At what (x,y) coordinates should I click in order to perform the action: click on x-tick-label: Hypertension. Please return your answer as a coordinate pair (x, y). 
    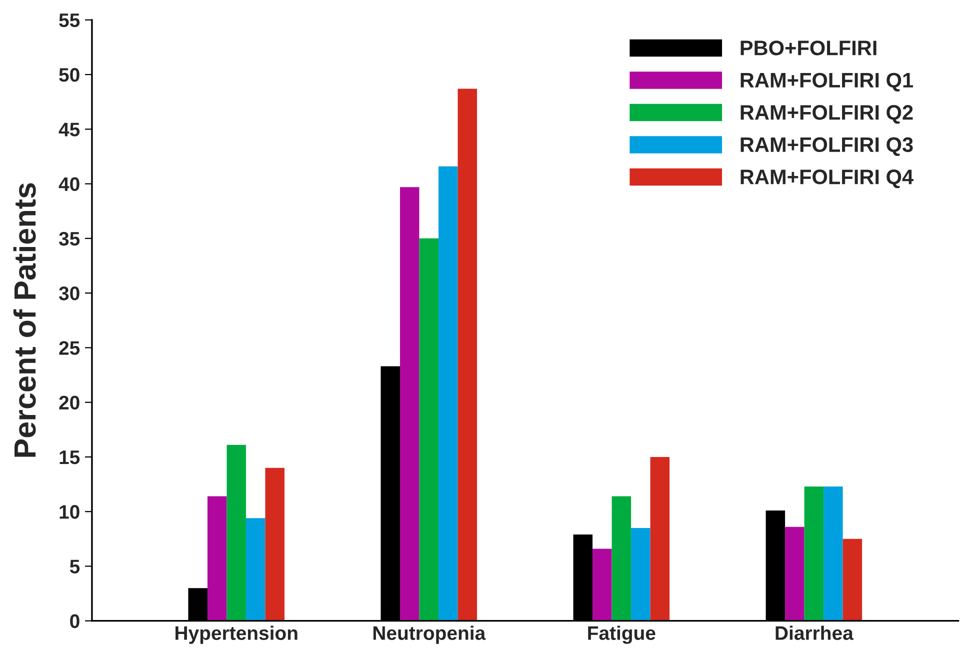
    Looking at the image, I should click on (237, 635).